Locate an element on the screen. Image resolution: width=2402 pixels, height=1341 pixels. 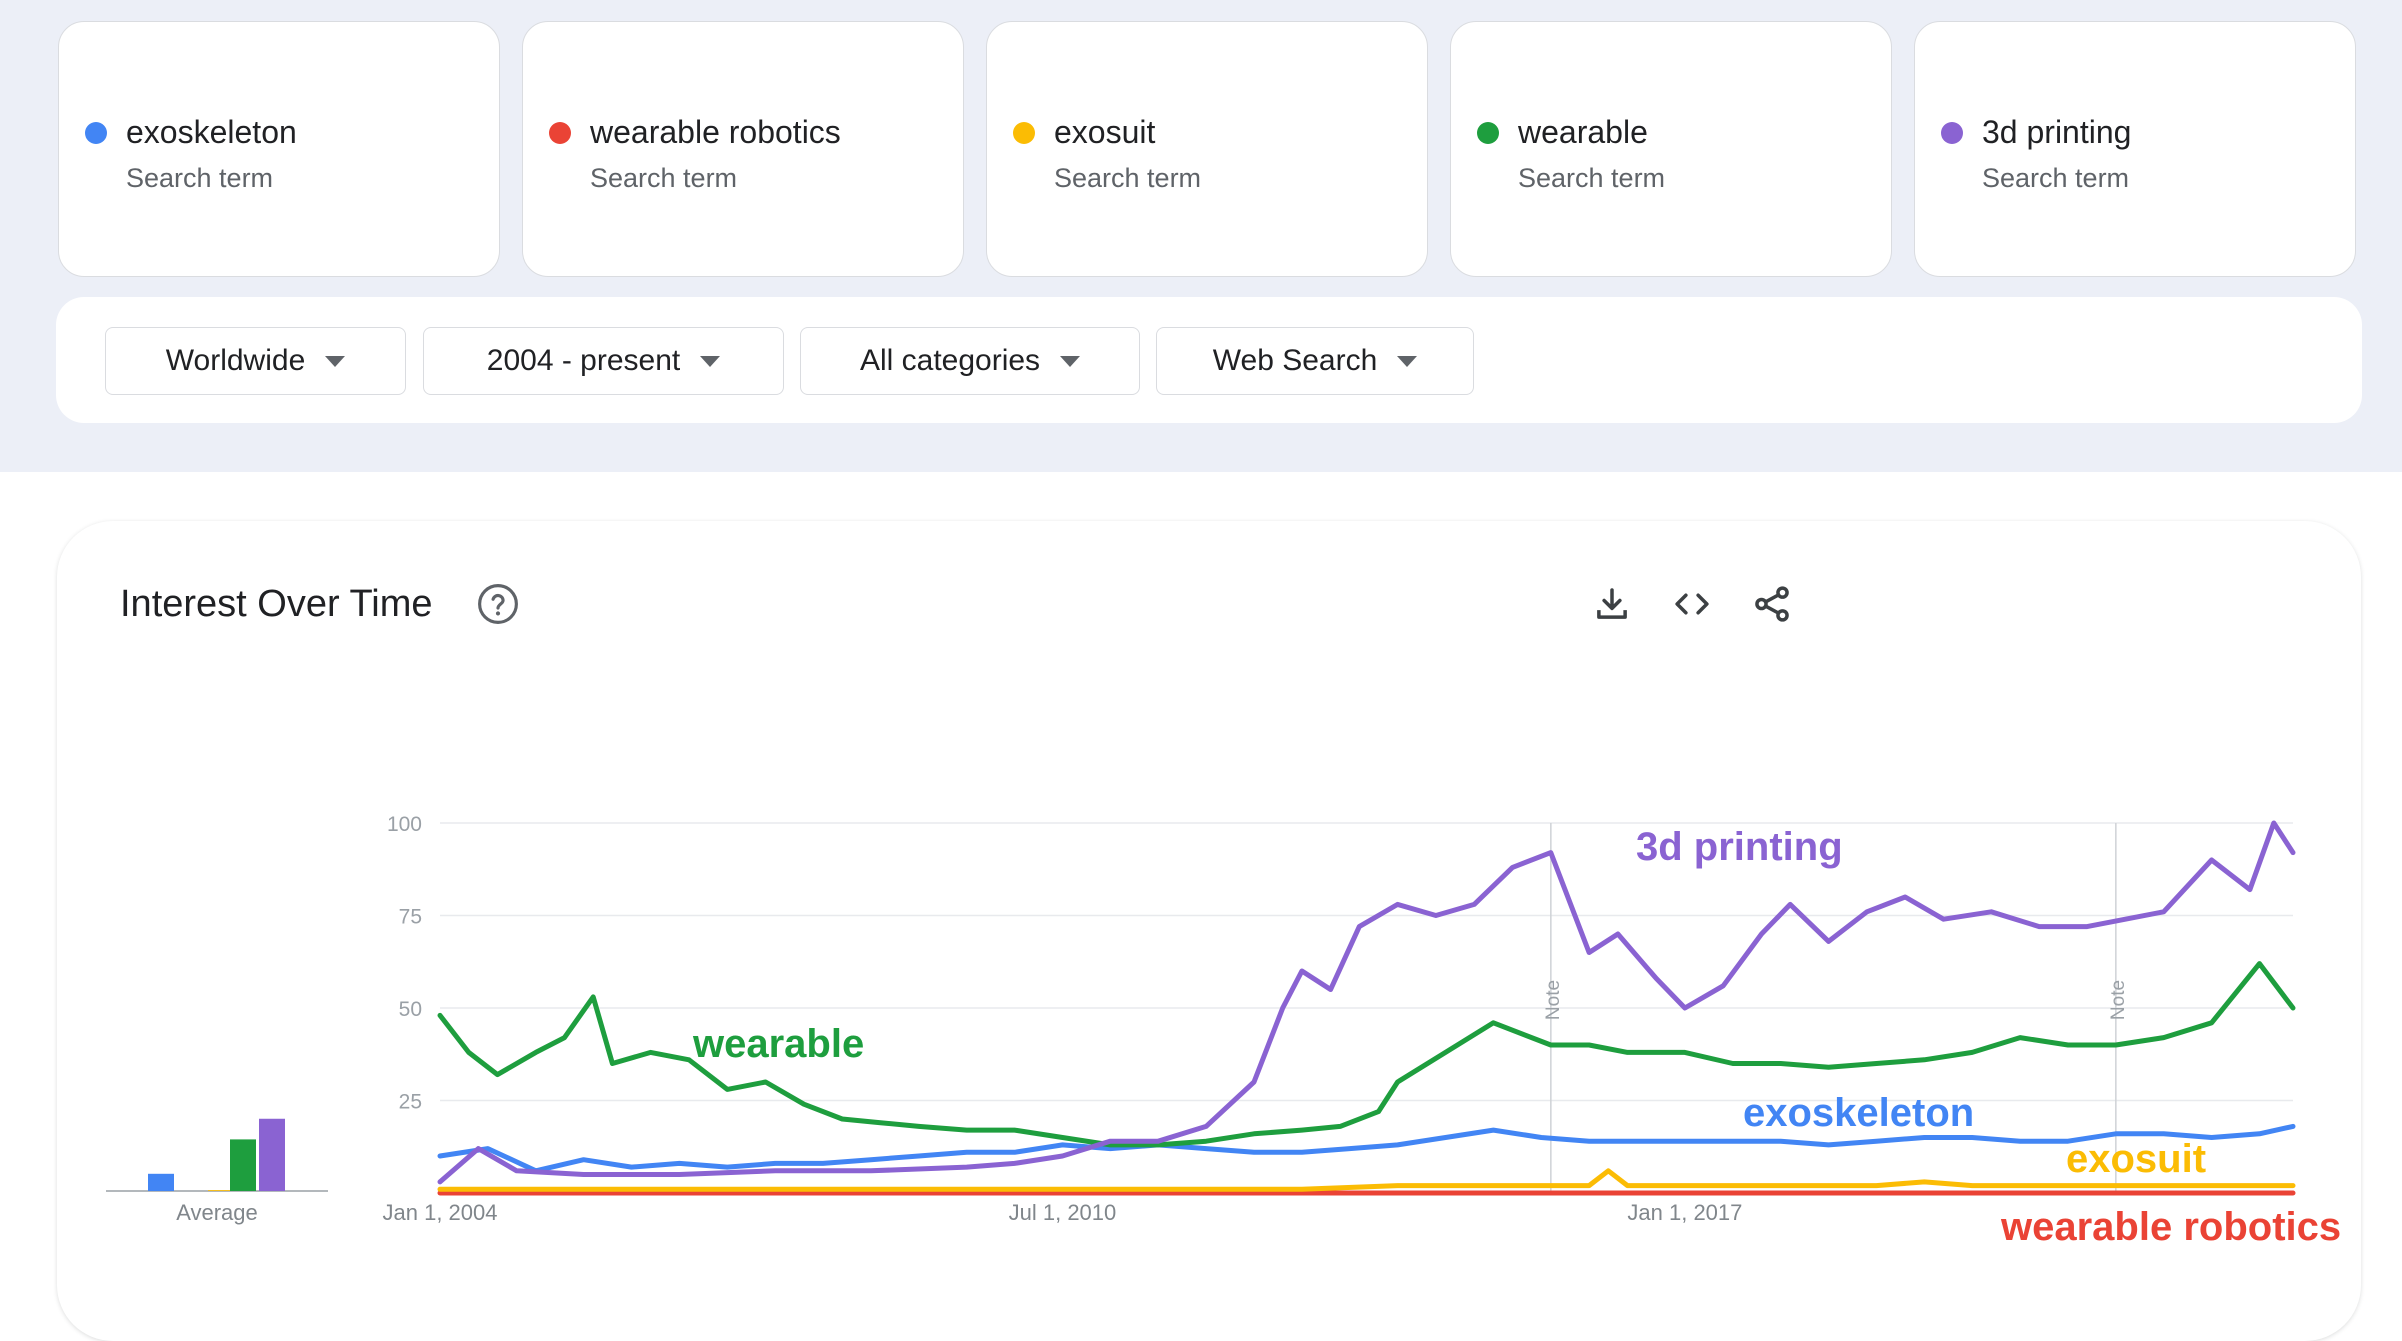
region-select-label: Worldwide is located at coordinates (235, 360).